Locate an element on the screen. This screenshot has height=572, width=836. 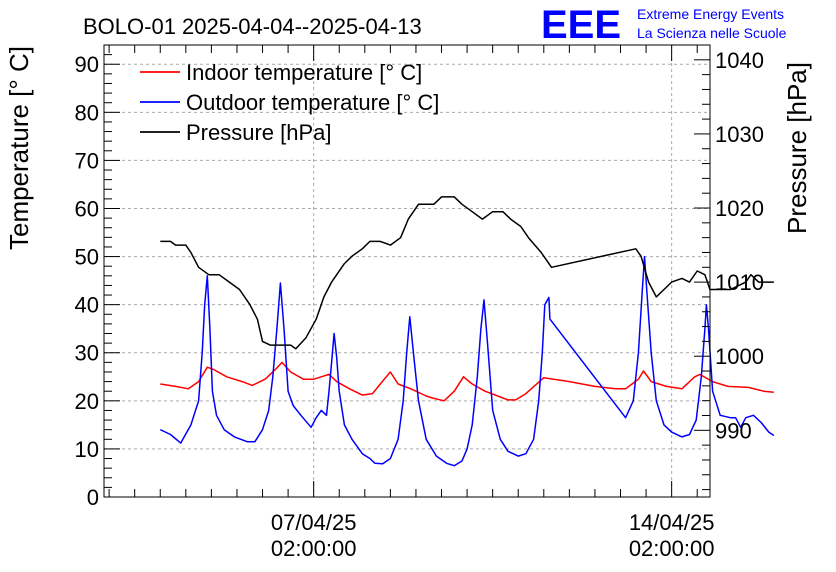
x-tick-date: 14/04/25 is located at coordinates (672, 522).